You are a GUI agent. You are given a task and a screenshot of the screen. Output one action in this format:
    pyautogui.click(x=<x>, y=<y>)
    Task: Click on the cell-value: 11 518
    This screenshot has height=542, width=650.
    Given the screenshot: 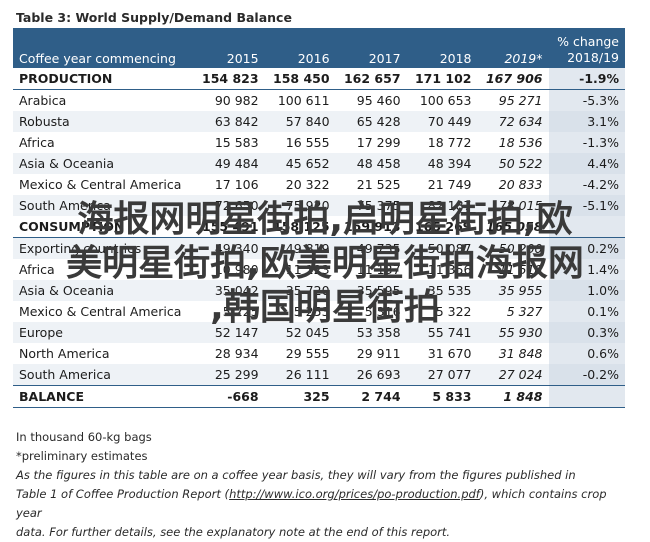 What is the action you would take?
    pyautogui.click(x=520, y=269)
    